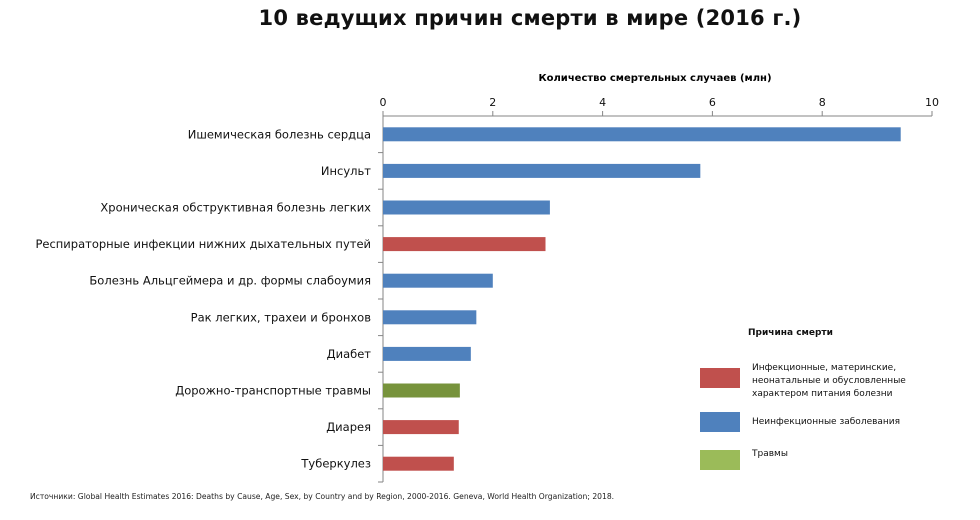 The image size is (980, 520). Describe the element at coordinates (492, 102) in the screenshot. I see `x-tick-label: 2` at that location.